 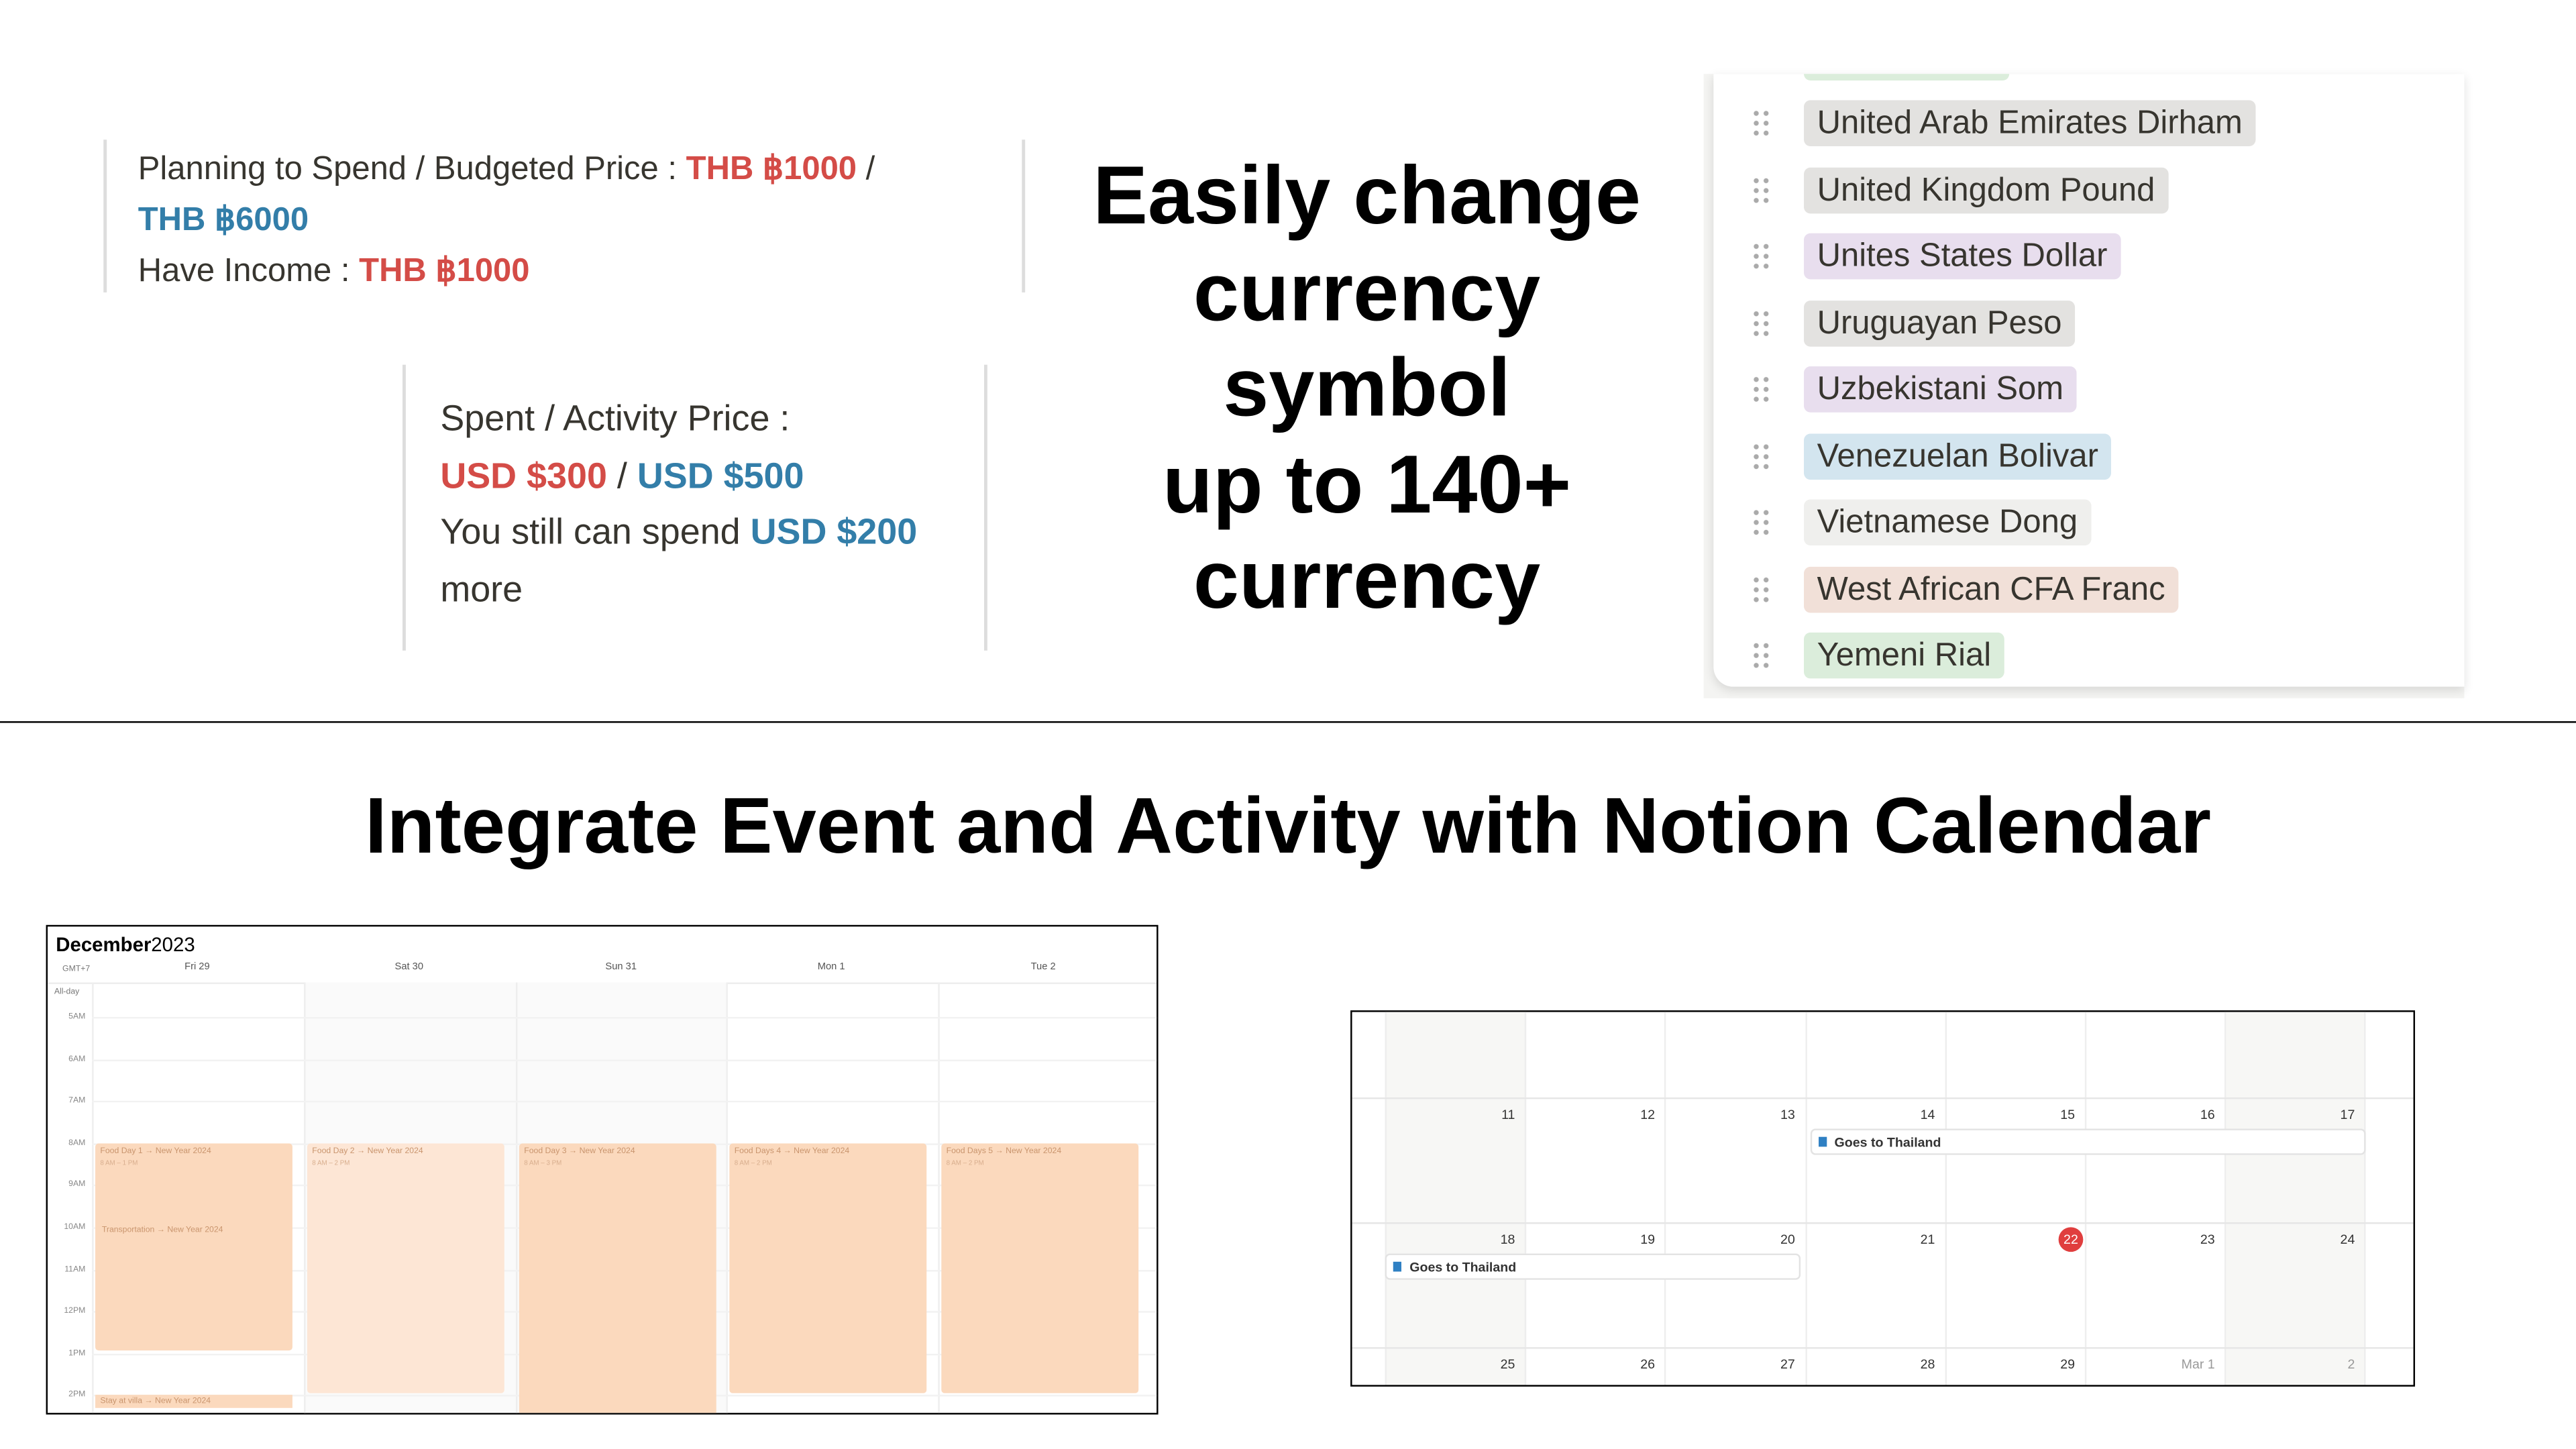 I want to click on event: Food Day 1 → New Year 2024 8 AM – 1 PM, so click(x=193, y=1247).